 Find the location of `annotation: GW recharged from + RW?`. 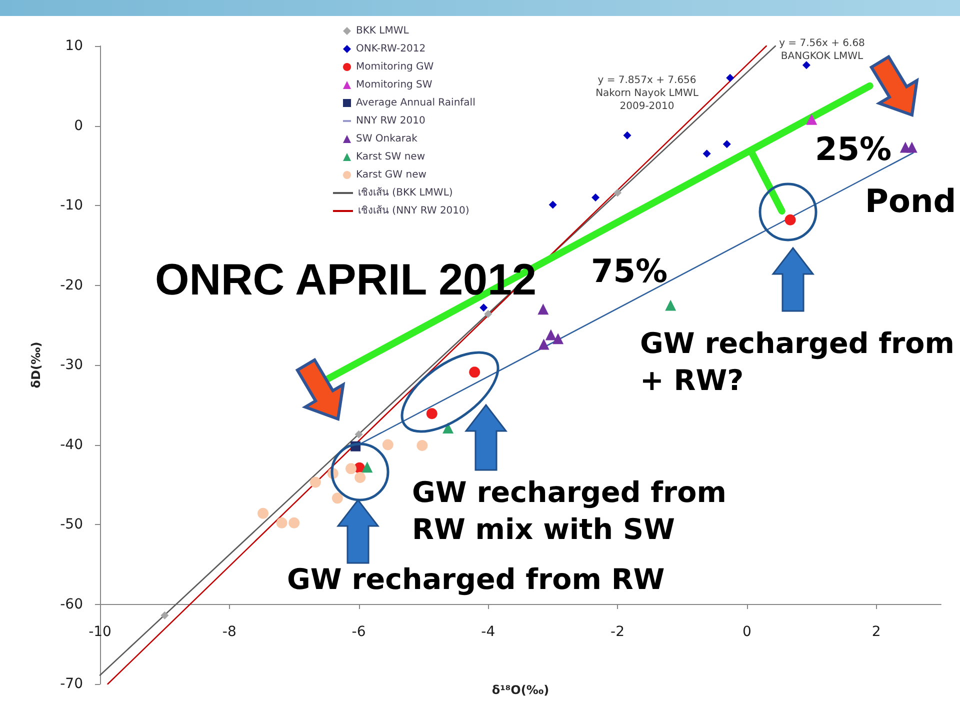

annotation: GW recharged from + RW? is located at coordinates (797, 362).